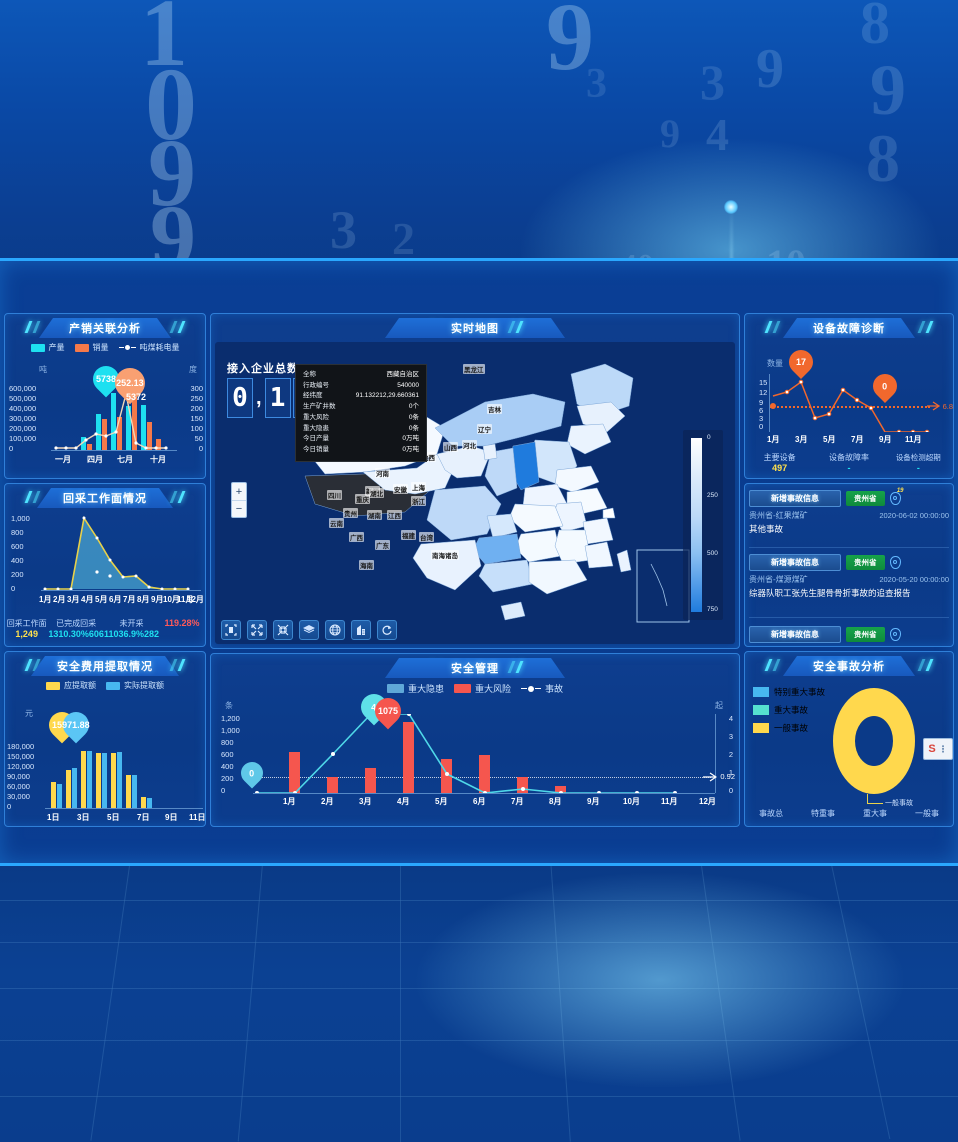  Describe the element at coordinates (466, 753) in the screenshot. I see `accident-line` at that location.